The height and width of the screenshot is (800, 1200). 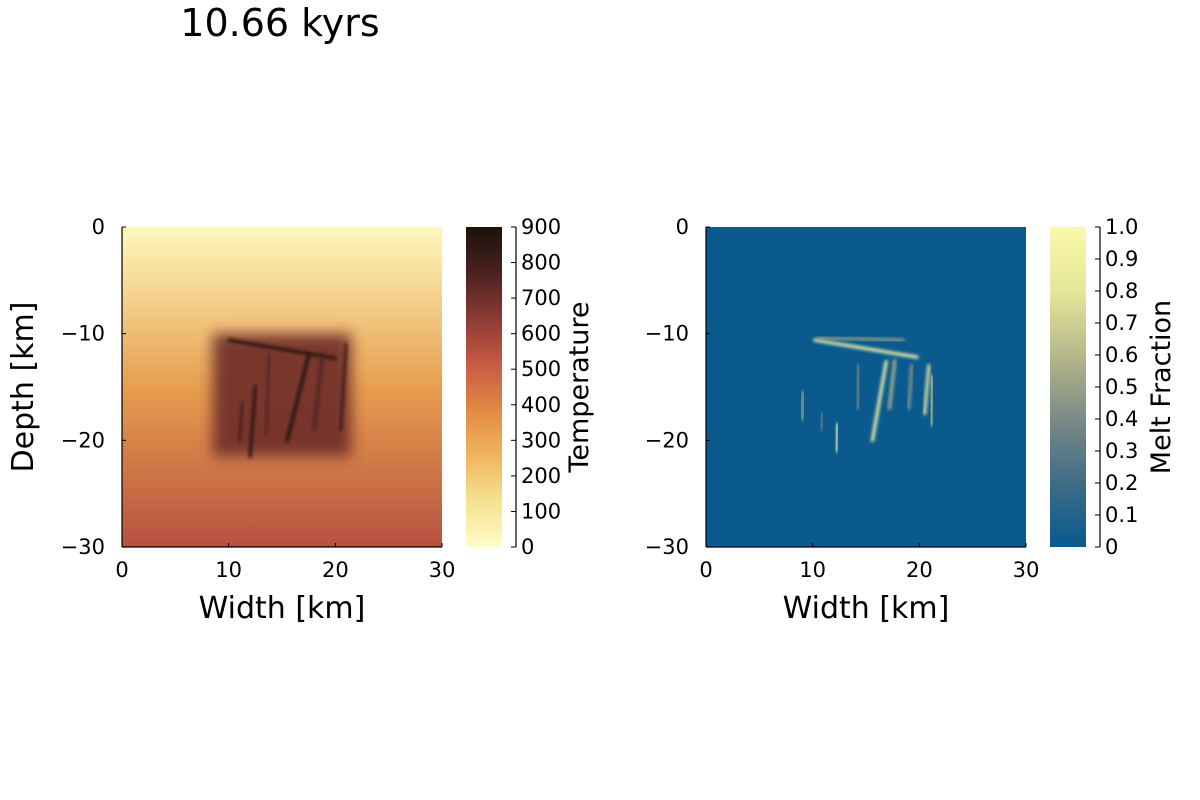 What do you see at coordinates (1121, 227) in the screenshot?
I see `colorbar-tick-label: 1.0` at bounding box center [1121, 227].